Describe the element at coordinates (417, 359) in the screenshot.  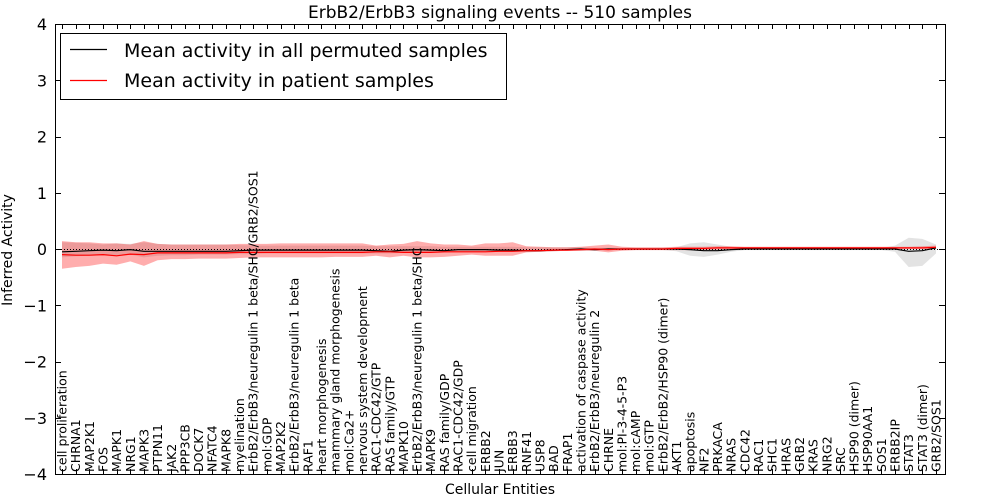
I see `x-tick-label: ErbB2/ErbB3/neuregulin 1 beta/SHC` at that location.